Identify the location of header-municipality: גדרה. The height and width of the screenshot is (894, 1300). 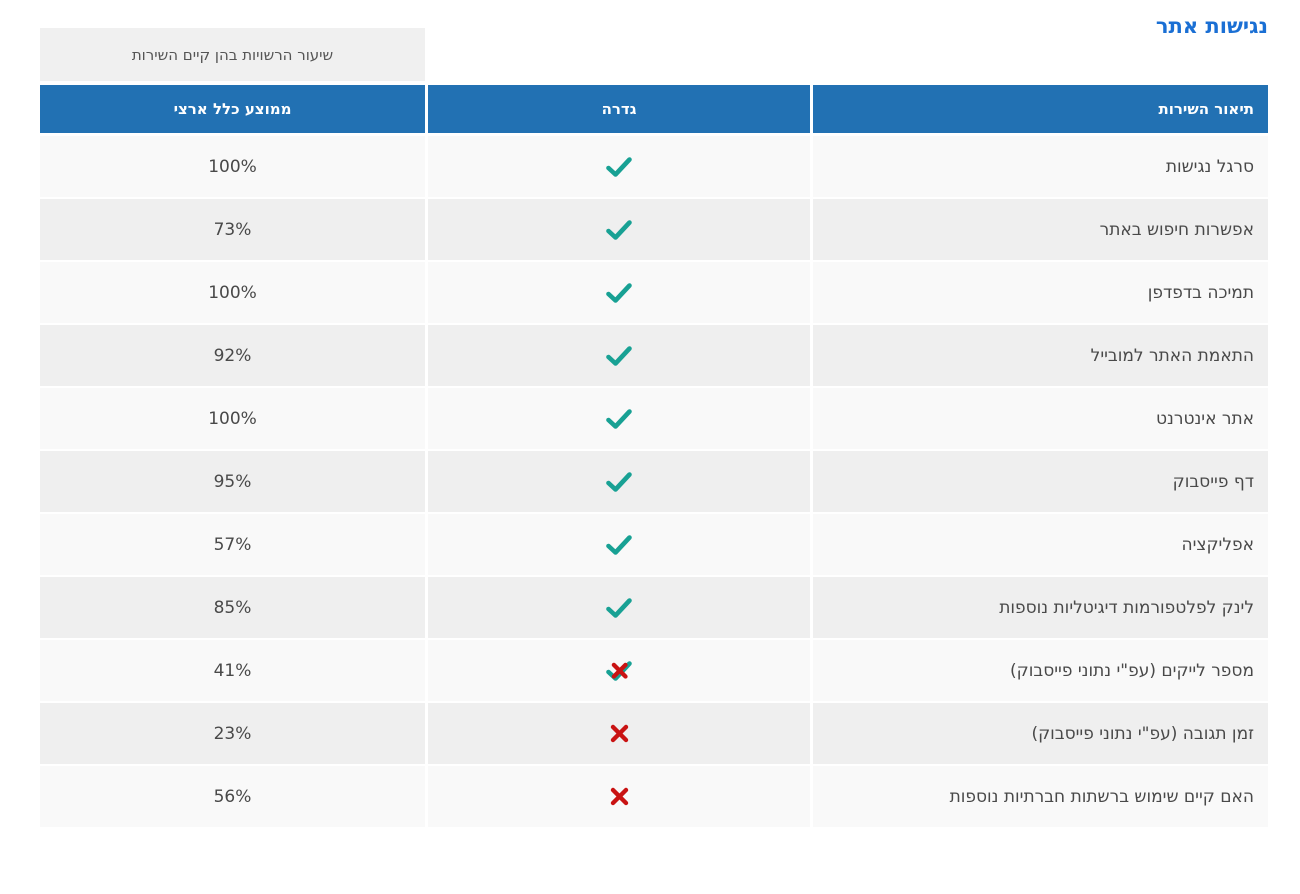
(619, 109).